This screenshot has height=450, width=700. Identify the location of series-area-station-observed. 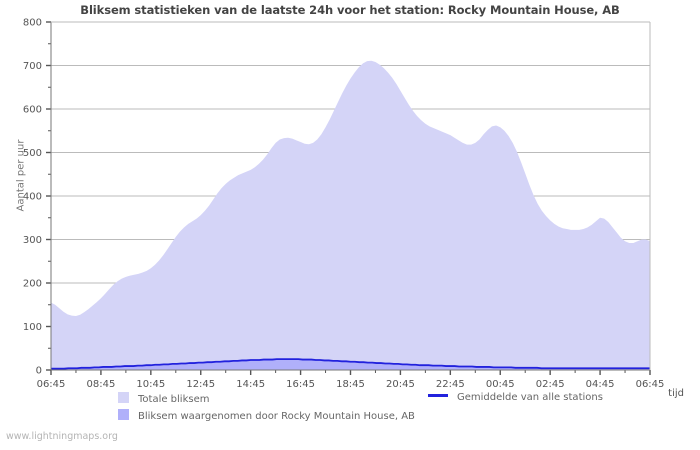
(350, 364).